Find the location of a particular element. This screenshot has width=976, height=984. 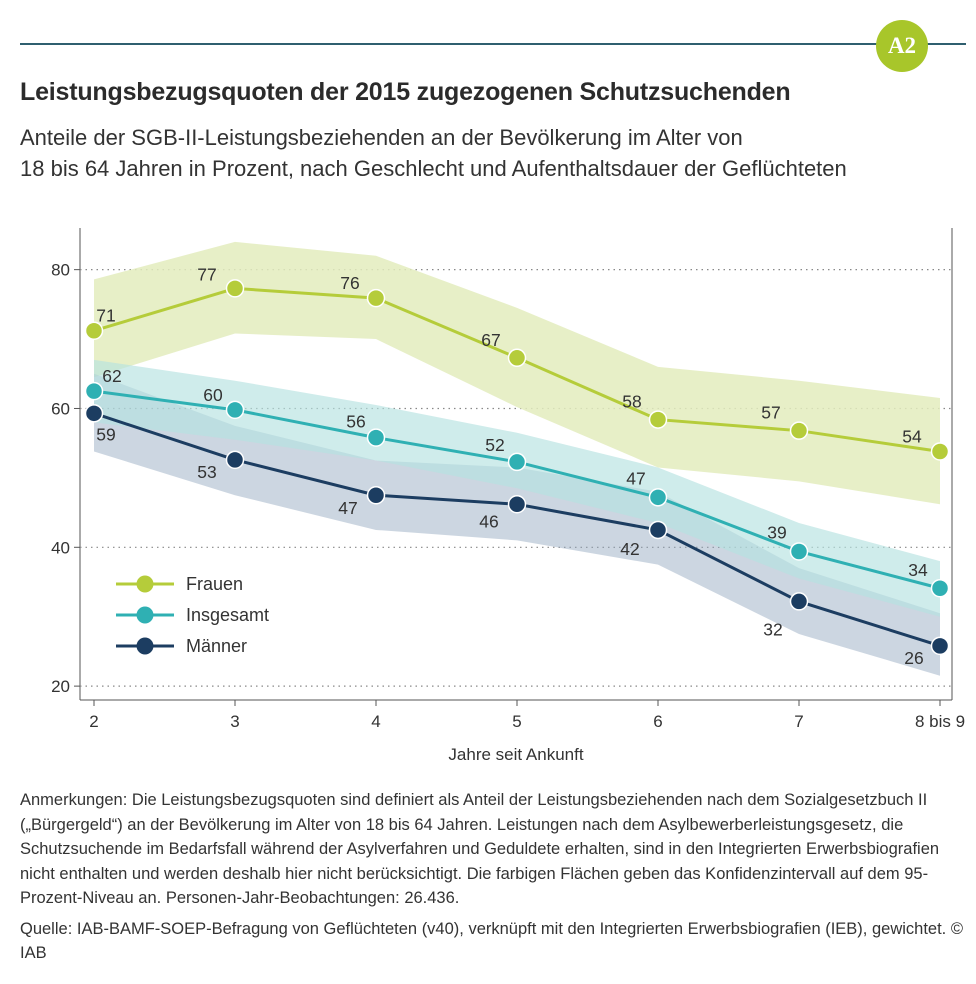

data-label-frauen: 57 is located at coordinates (770, 413).